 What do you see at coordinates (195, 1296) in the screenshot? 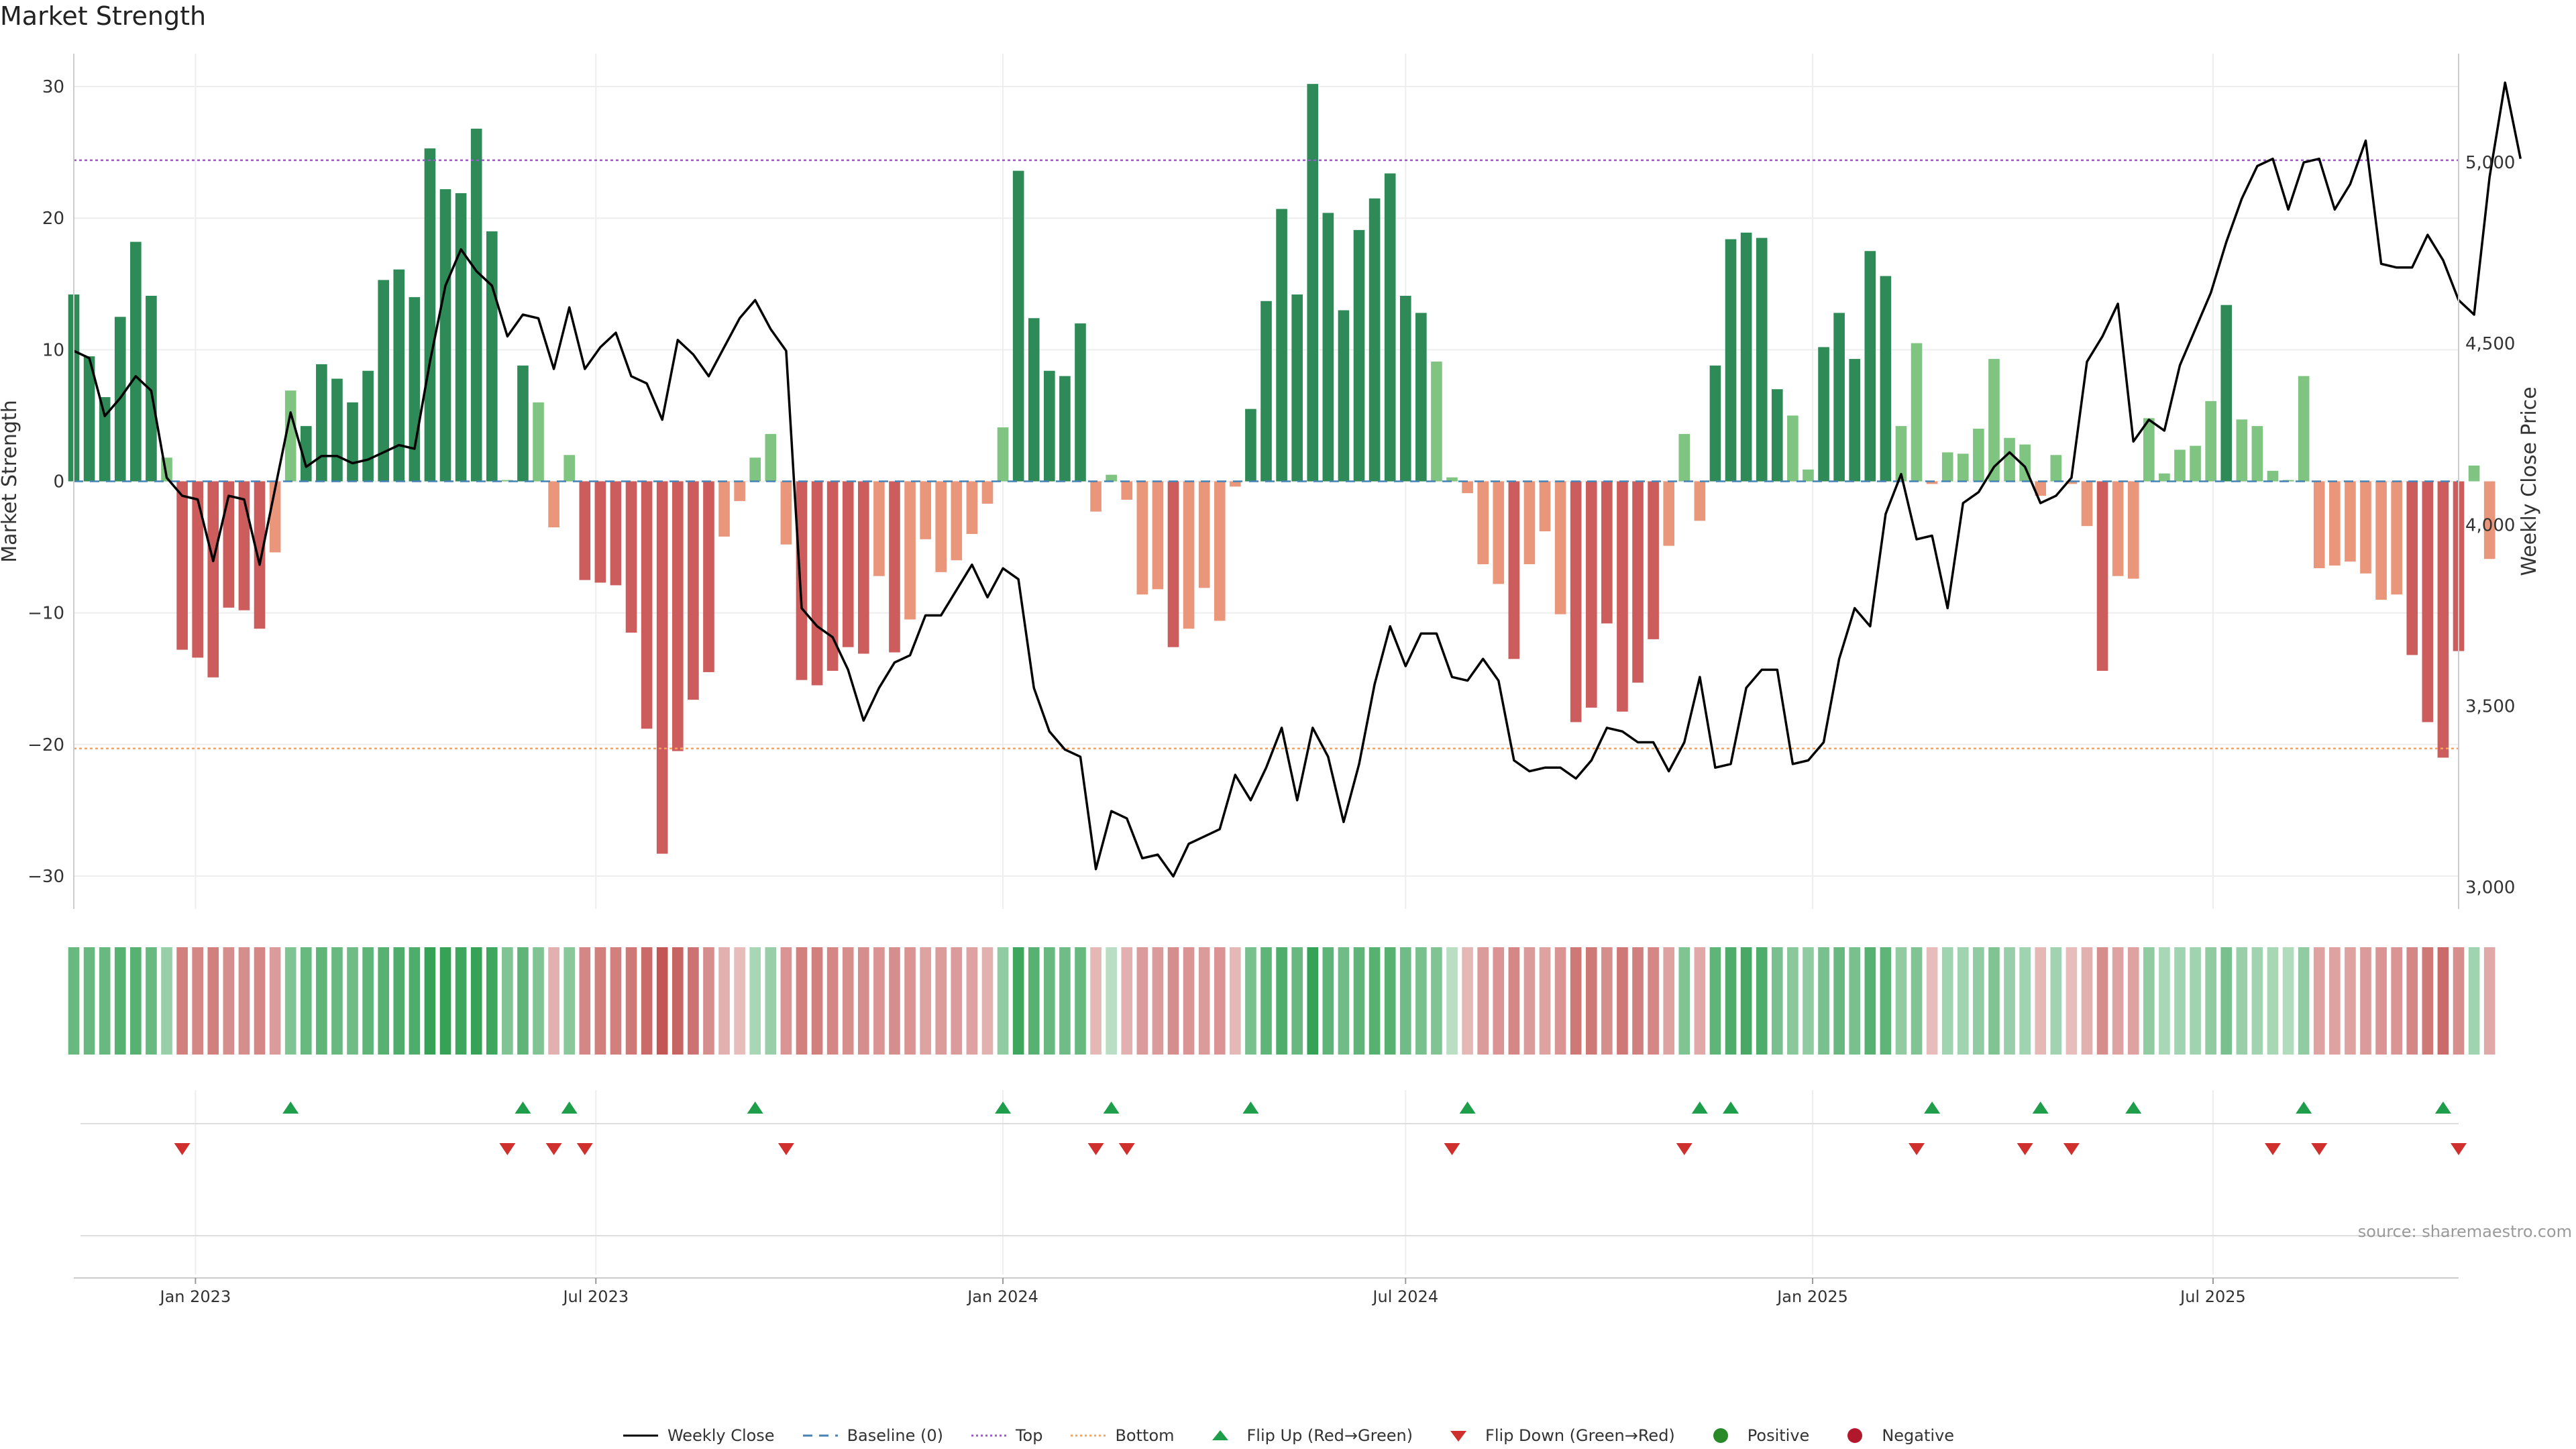
I see `x-tick-label: Jan 2023` at bounding box center [195, 1296].